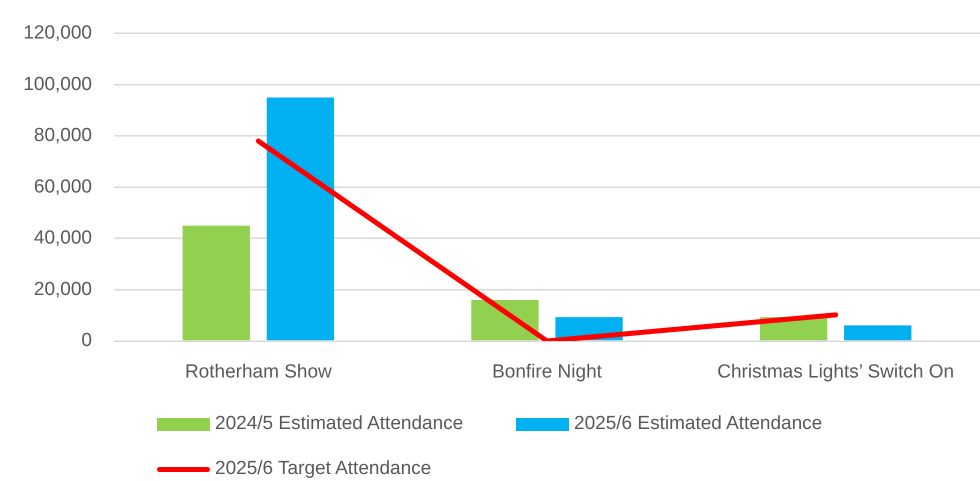 This screenshot has width=980, height=481. Describe the element at coordinates (339, 424) in the screenshot. I see `legend-label: 2024/5 Estimated Attendance` at that location.